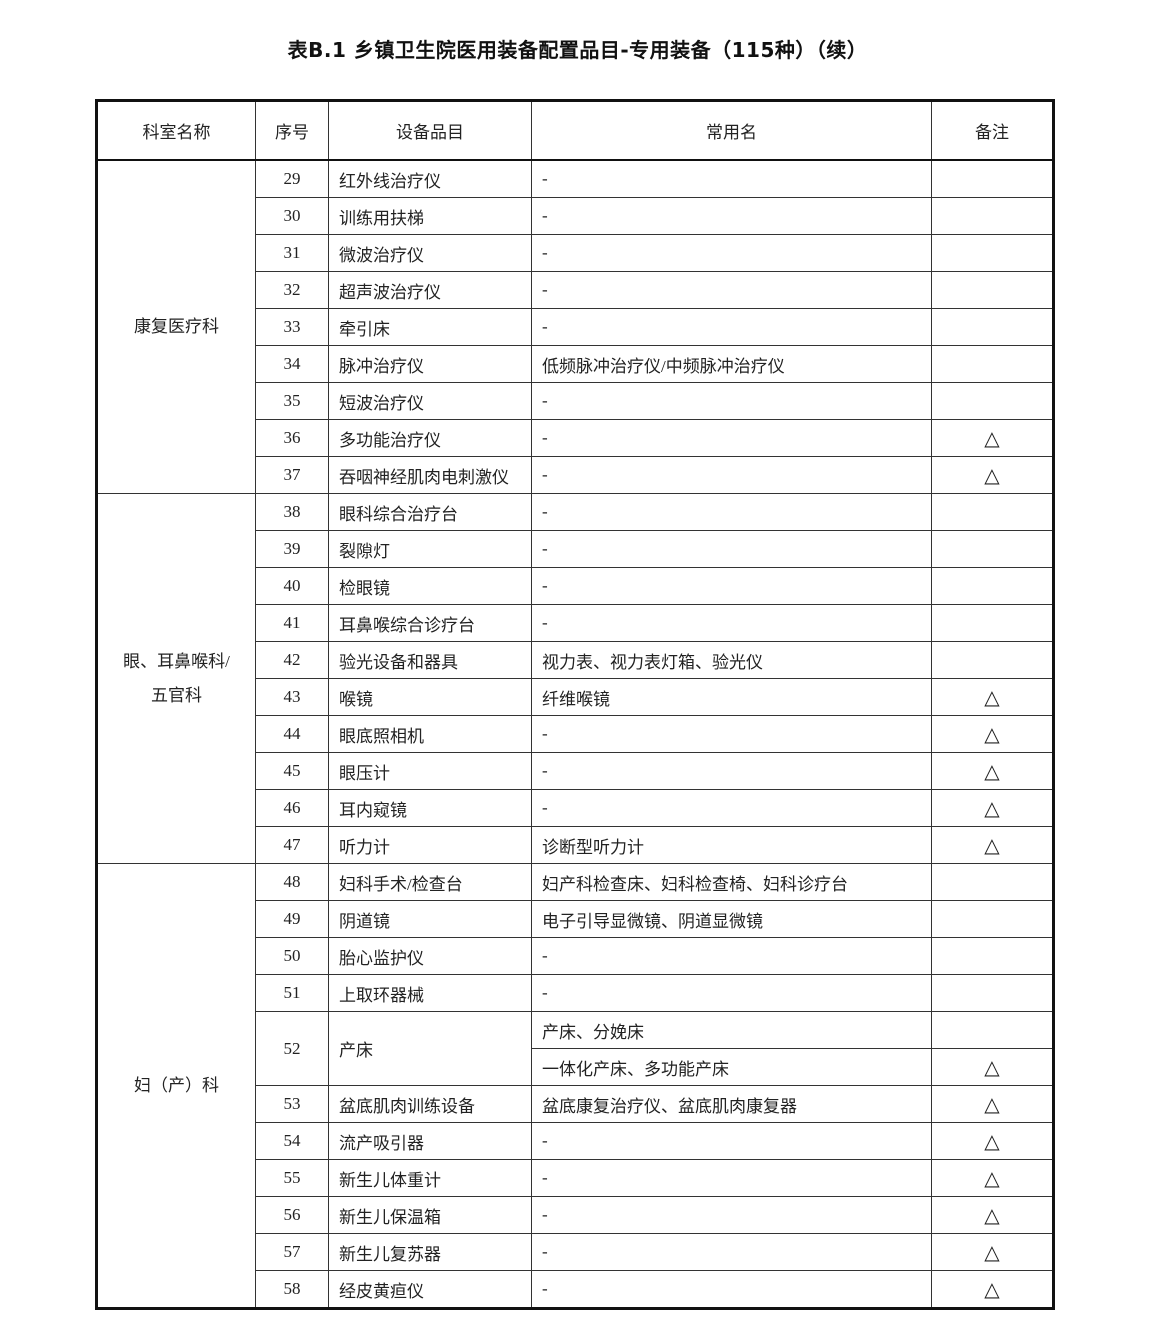  Describe the element at coordinates (430, 178) in the screenshot. I see `equipment-item-cell: 红外线治疗仪` at that location.